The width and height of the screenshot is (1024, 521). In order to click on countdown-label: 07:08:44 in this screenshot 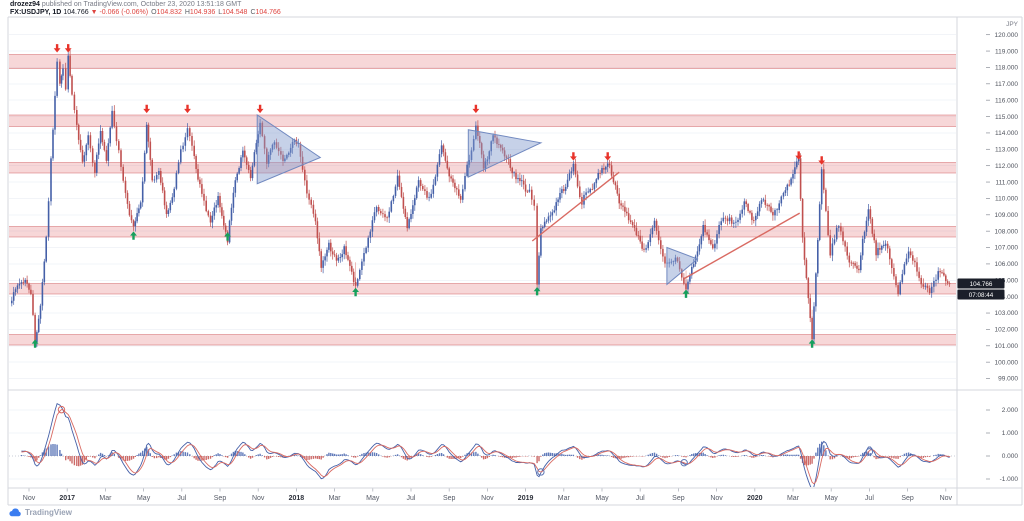, I will do `click(981, 295)`.